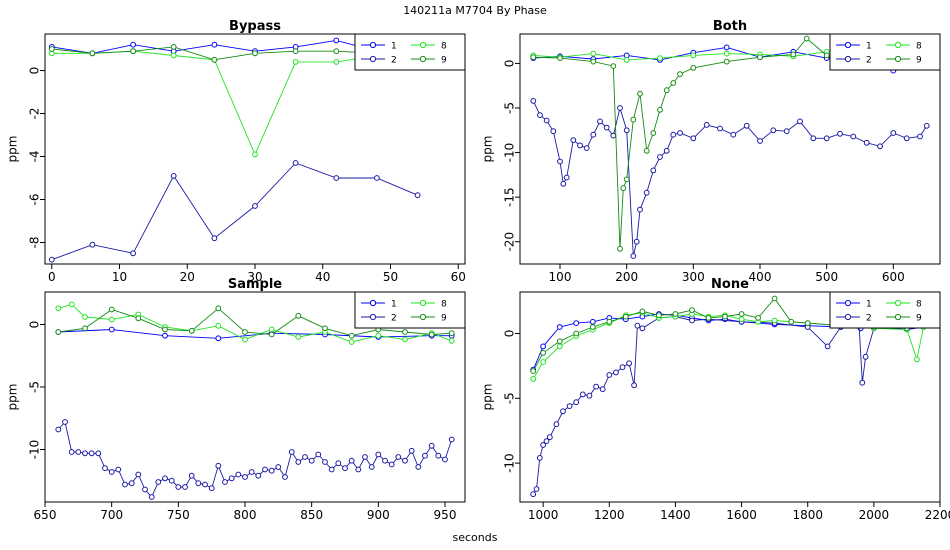 The width and height of the screenshot is (950, 550). I want to click on x-tick-label: 30, so click(254, 277).